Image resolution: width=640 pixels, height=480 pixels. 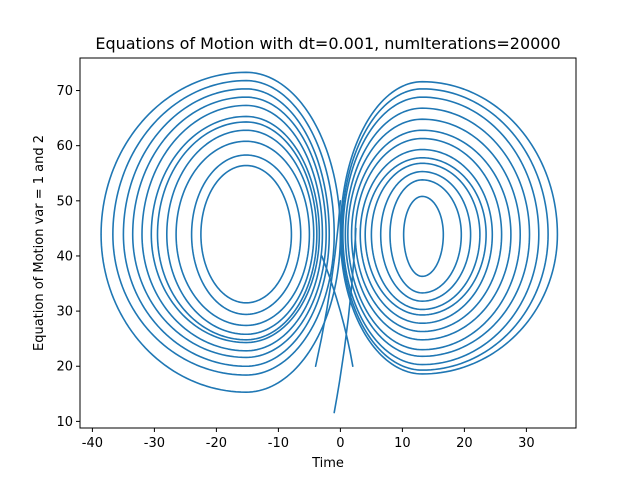 I want to click on x-axis-label: Time, so click(x=327, y=463).